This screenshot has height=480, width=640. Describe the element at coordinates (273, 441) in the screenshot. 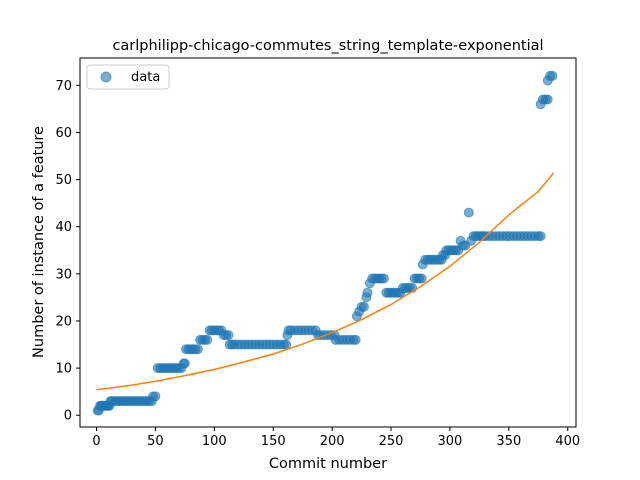

I see `x-tick-label: 150` at that location.